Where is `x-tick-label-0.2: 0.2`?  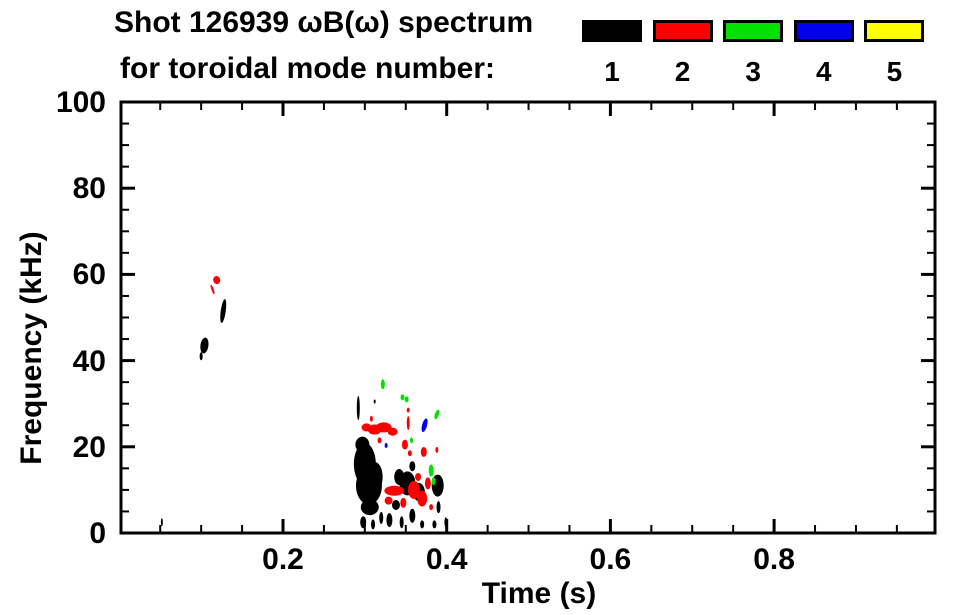
x-tick-label-0.2: 0.2 is located at coordinates (283, 559).